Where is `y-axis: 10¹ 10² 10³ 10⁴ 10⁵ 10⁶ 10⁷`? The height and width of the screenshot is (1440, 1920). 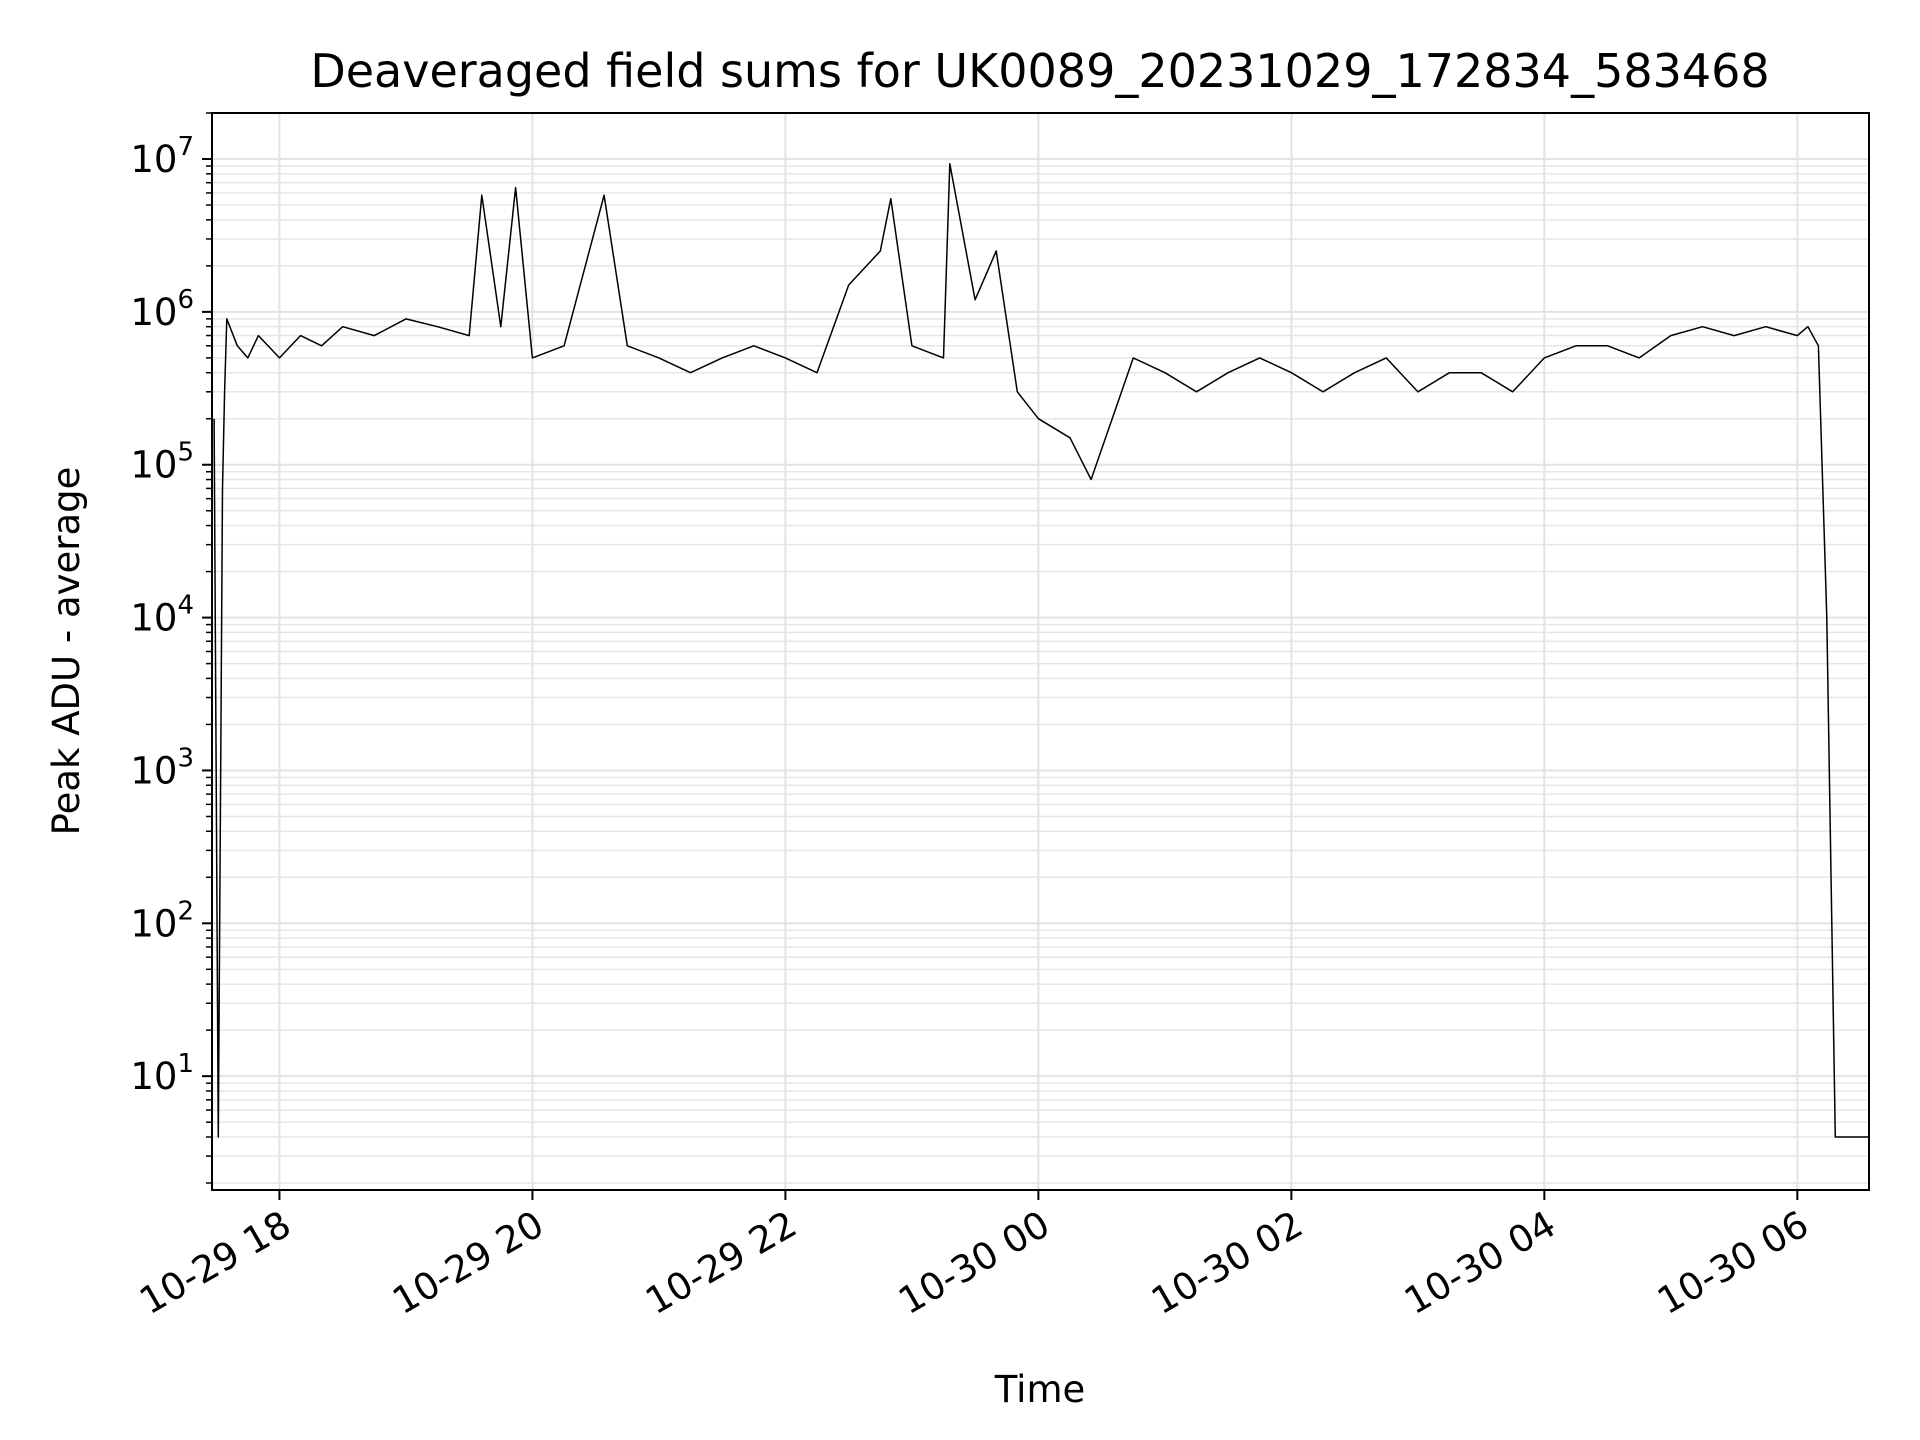
y-axis: 10¹ 10² 10³ 10⁴ 10⁵ 10⁶ 10⁷ is located at coordinates (171, 648).